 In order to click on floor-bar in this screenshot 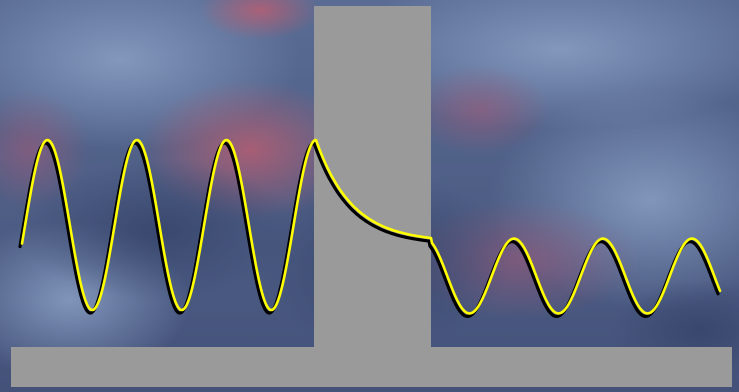, I will do `click(371, 367)`.